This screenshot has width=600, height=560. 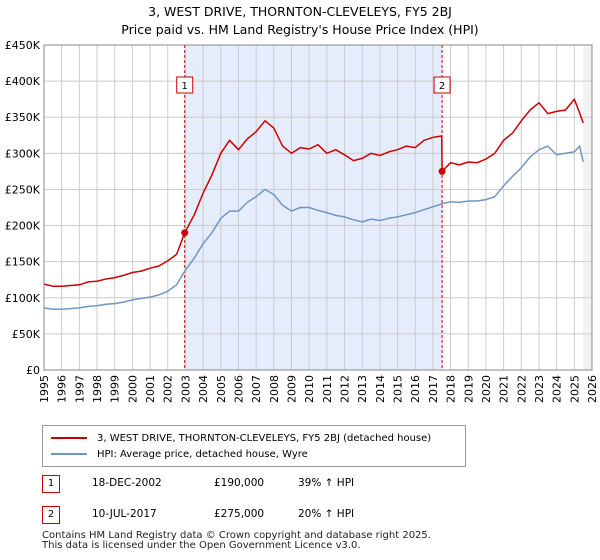 What do you see at coordinates (592, 389) in the screenshot?
I see `x-tick-label: 2026` at bounding box center [592, 389].